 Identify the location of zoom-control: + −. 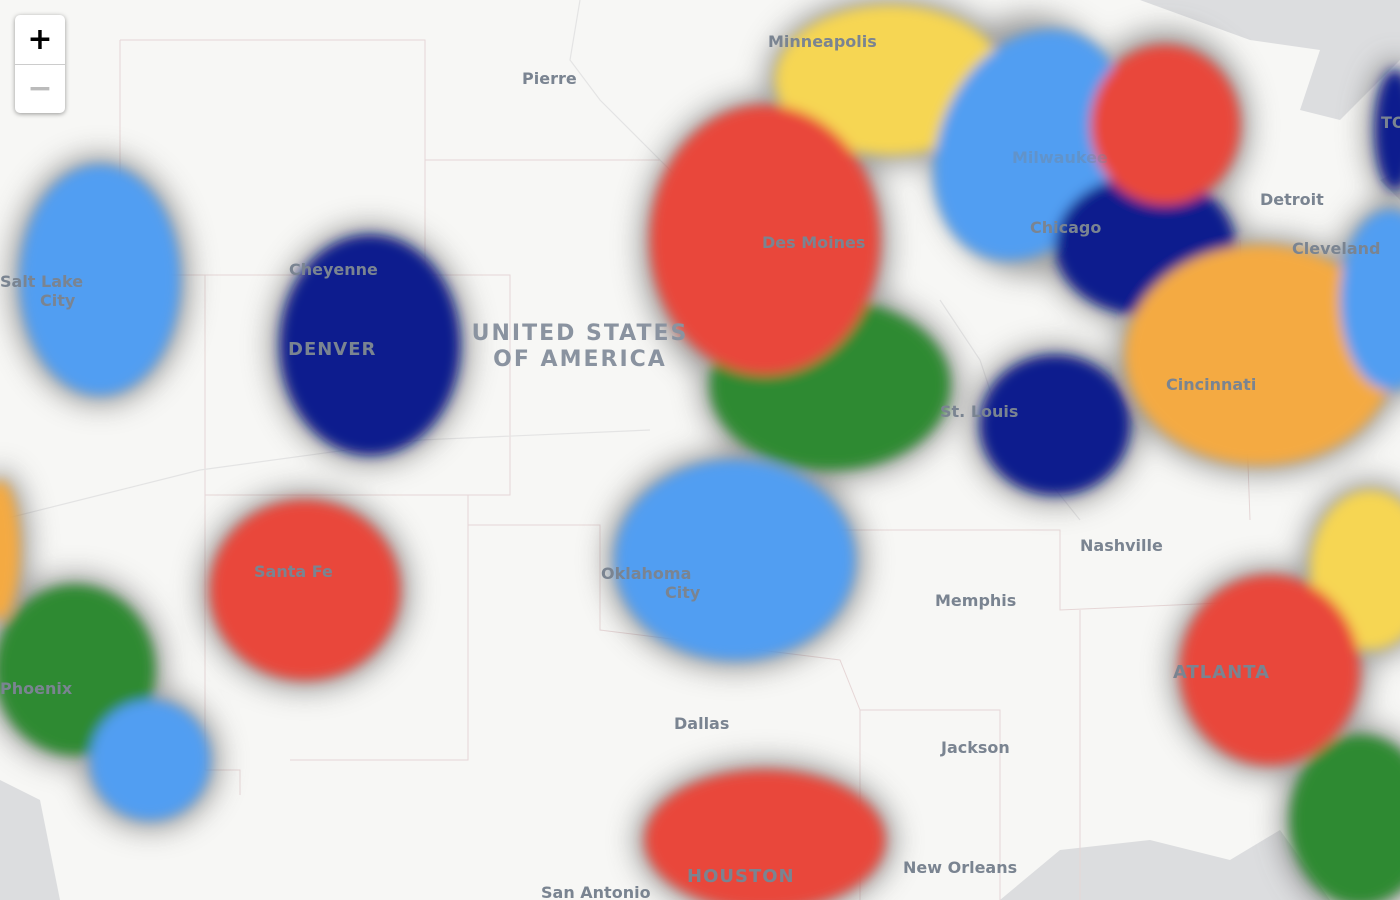
(40, 64).